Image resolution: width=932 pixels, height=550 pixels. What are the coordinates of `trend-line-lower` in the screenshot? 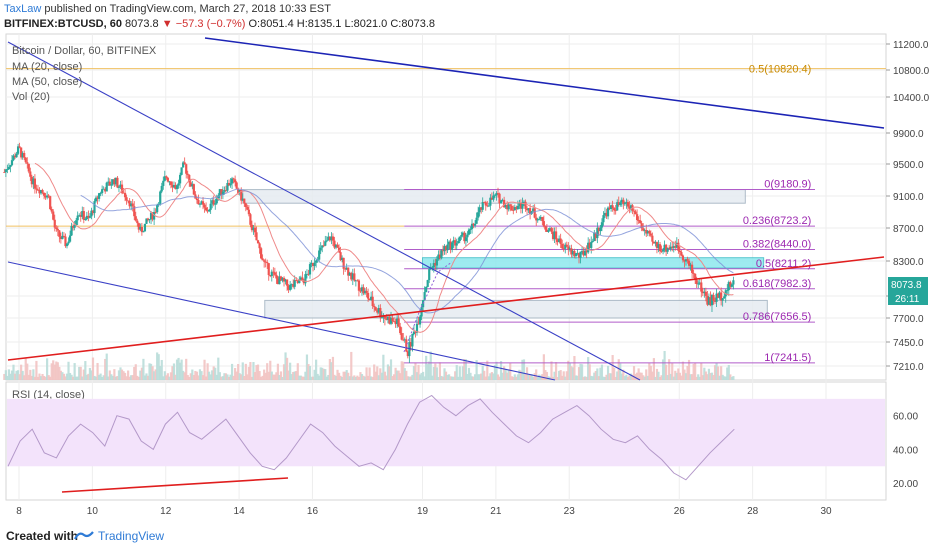 It's located at (281, 321).